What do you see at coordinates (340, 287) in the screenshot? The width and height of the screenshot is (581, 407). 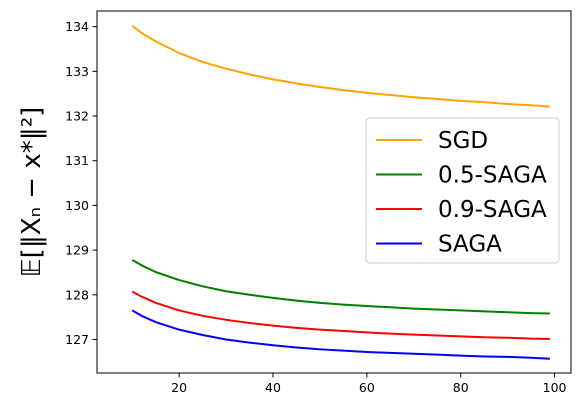 I see `series-line-0.5-SAGA` at bounding box center [340, 287].